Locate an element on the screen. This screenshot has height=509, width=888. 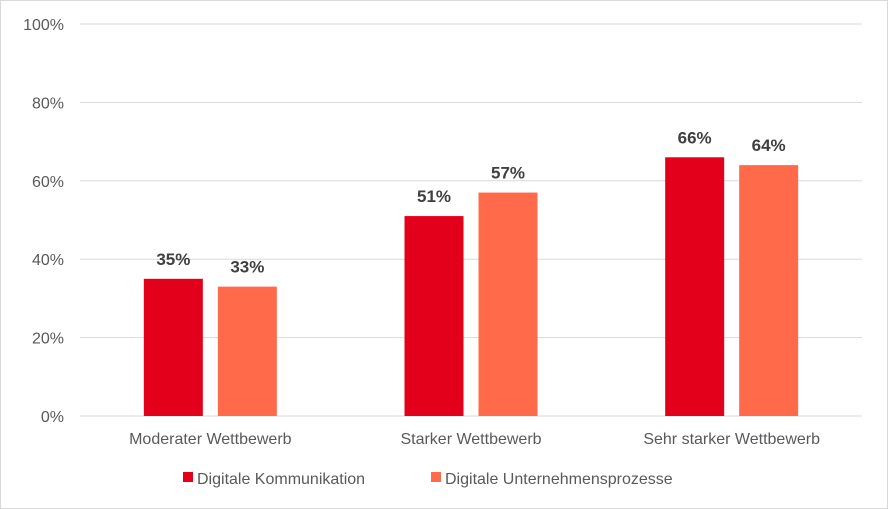
data-label: 64% is located at coordinates (769, 145).